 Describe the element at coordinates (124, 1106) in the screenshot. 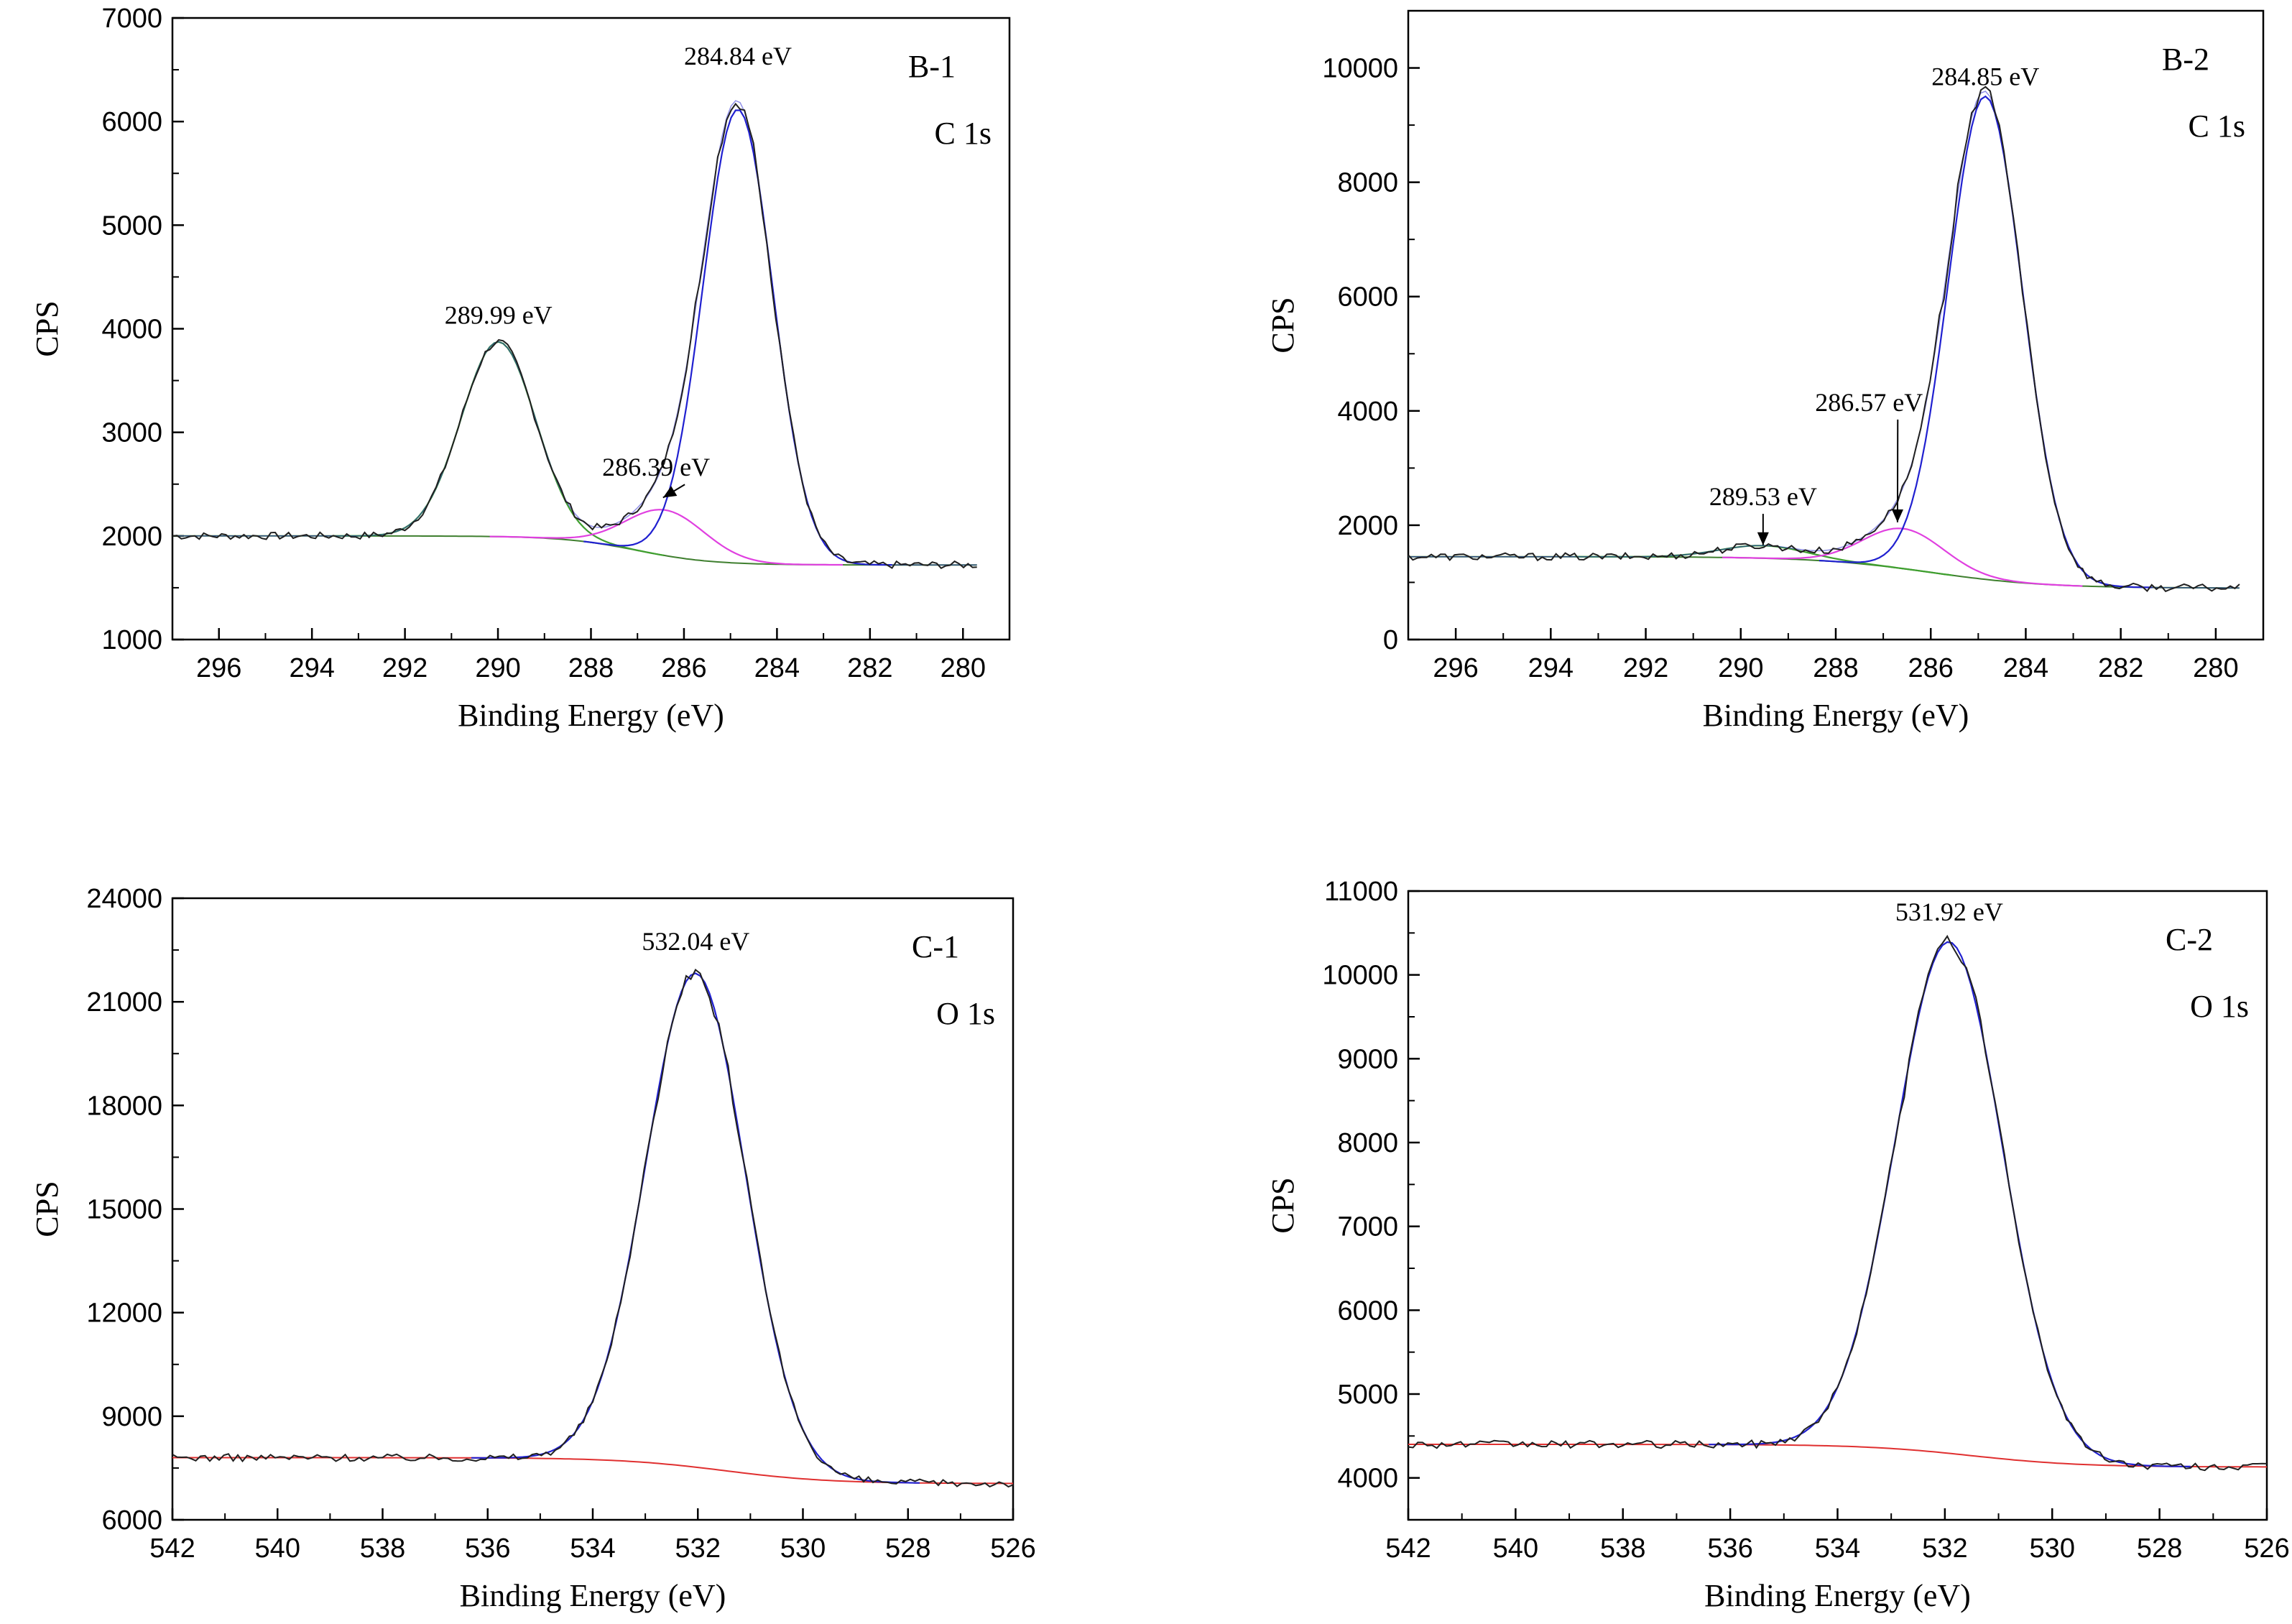

I see `y-tick-label: 18000` at that location.